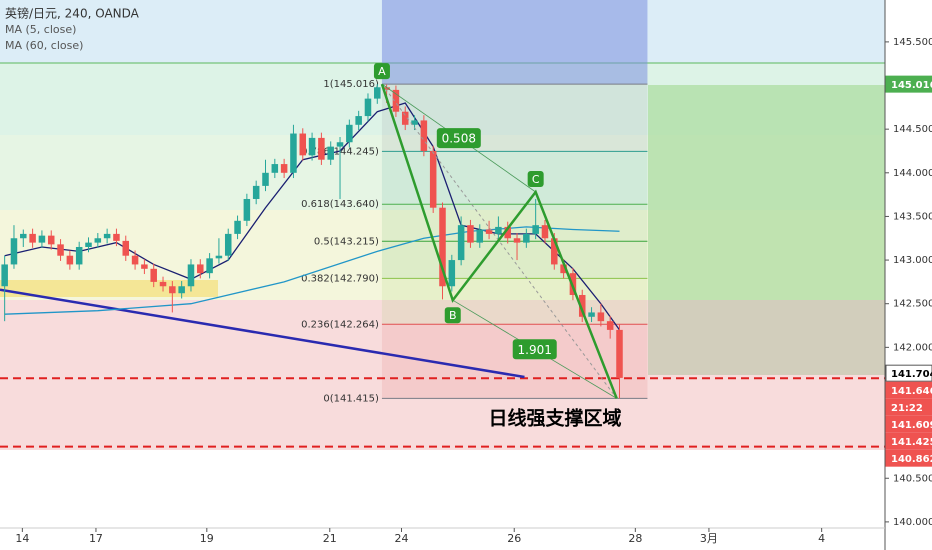 This screenshot has width=932, height=550. I want to click on y-tick-label: 144.500, so click(912, 129).